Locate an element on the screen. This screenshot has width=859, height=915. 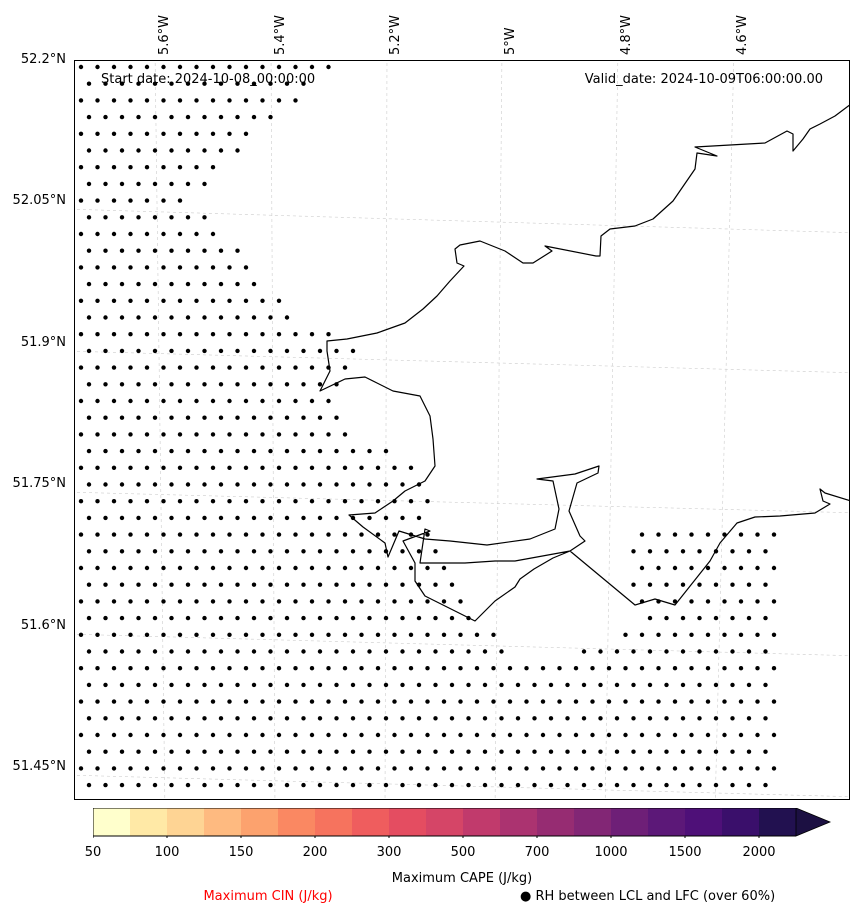
colorbar-label: Maximum CAPE (J/kg) is located at coordinates (462, 878).